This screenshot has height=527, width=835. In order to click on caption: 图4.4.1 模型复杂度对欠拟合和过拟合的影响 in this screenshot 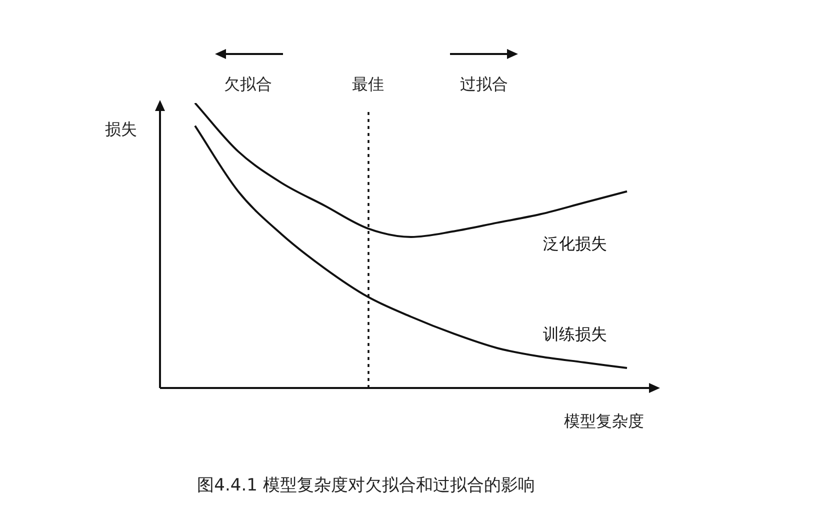, I will do `click(366, 485)`.